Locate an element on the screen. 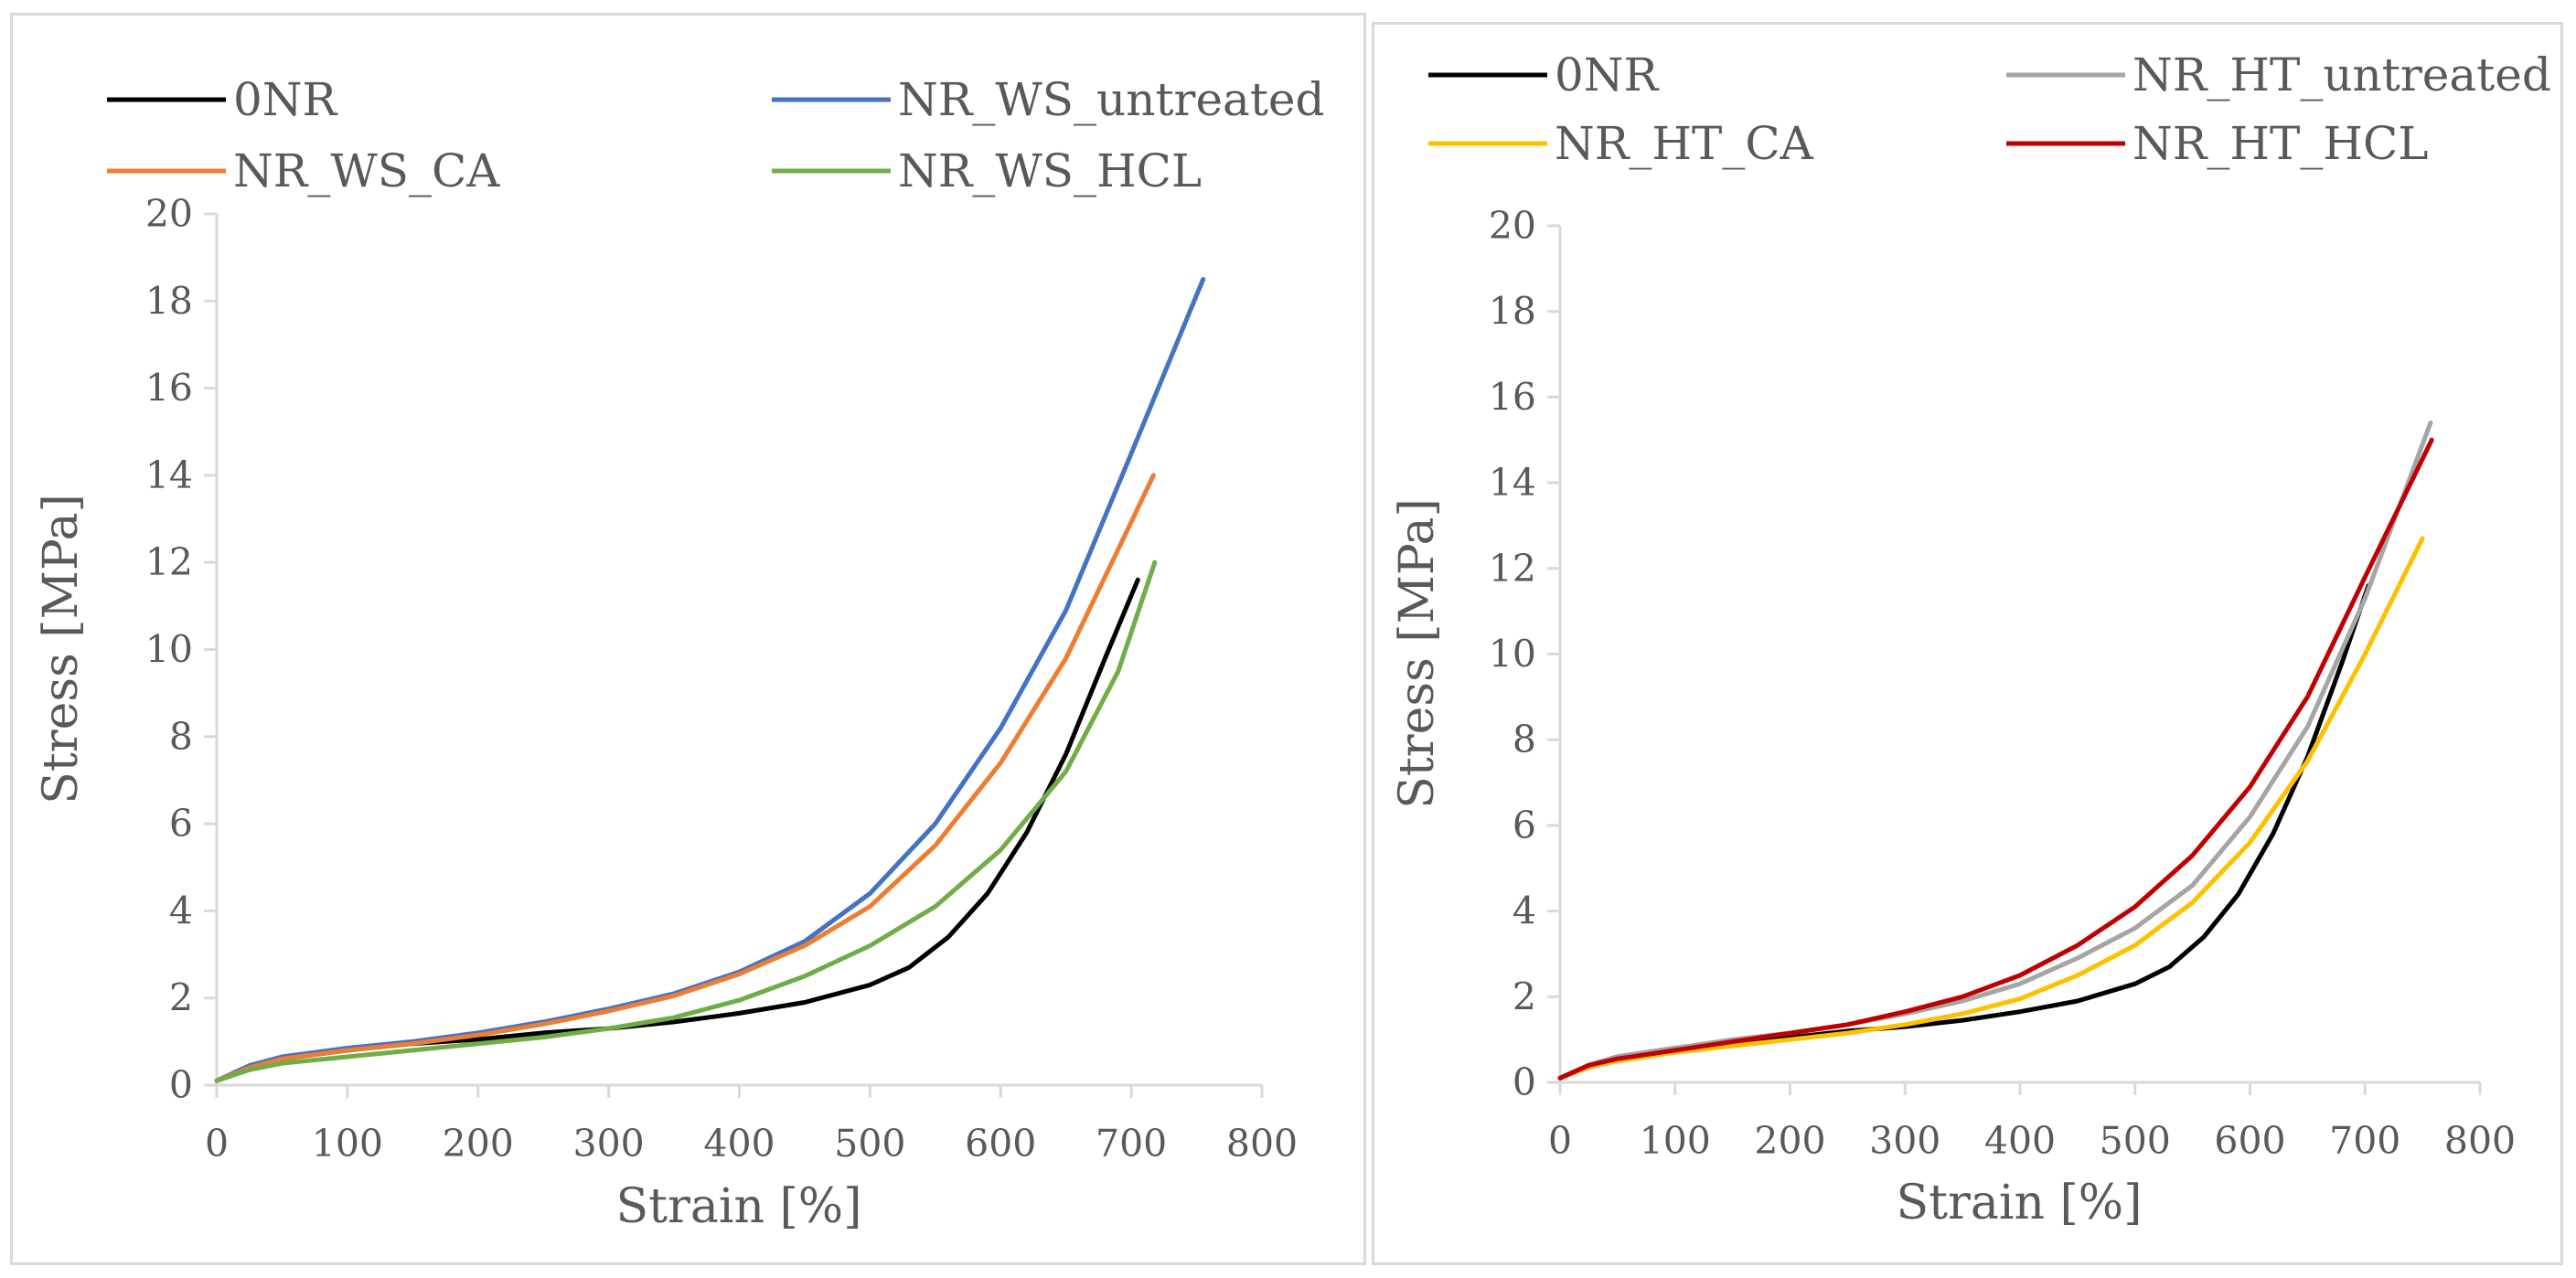  legend-label: NR_WS_HCL is located at coordinates (1050, 170).